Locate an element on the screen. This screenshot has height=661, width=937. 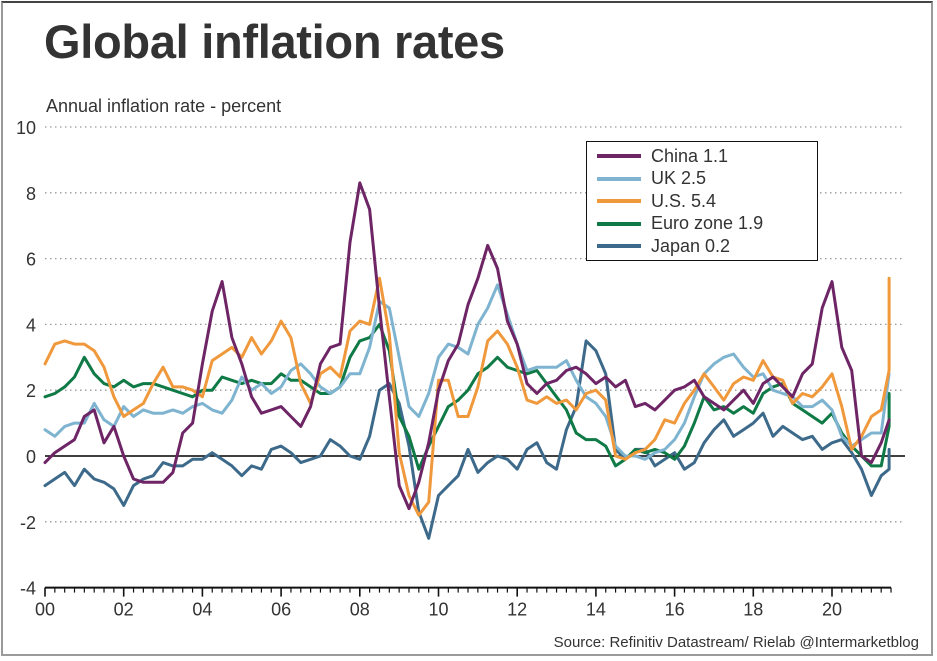
y-tick-label: -4 is located at coordinates (28, 589).